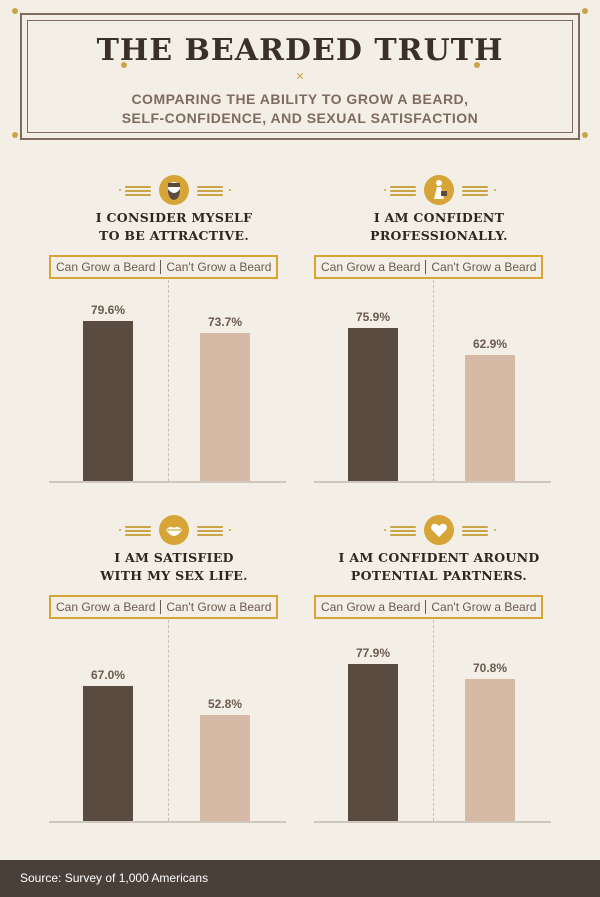 Image resolution: width=600 pixels, height=897 pixels. What do you see at coordinates (300, 878) in the screenshot?
I see `footer-bar: Source: Survey of 1,000 Americans` at bounding box center [300, 878].